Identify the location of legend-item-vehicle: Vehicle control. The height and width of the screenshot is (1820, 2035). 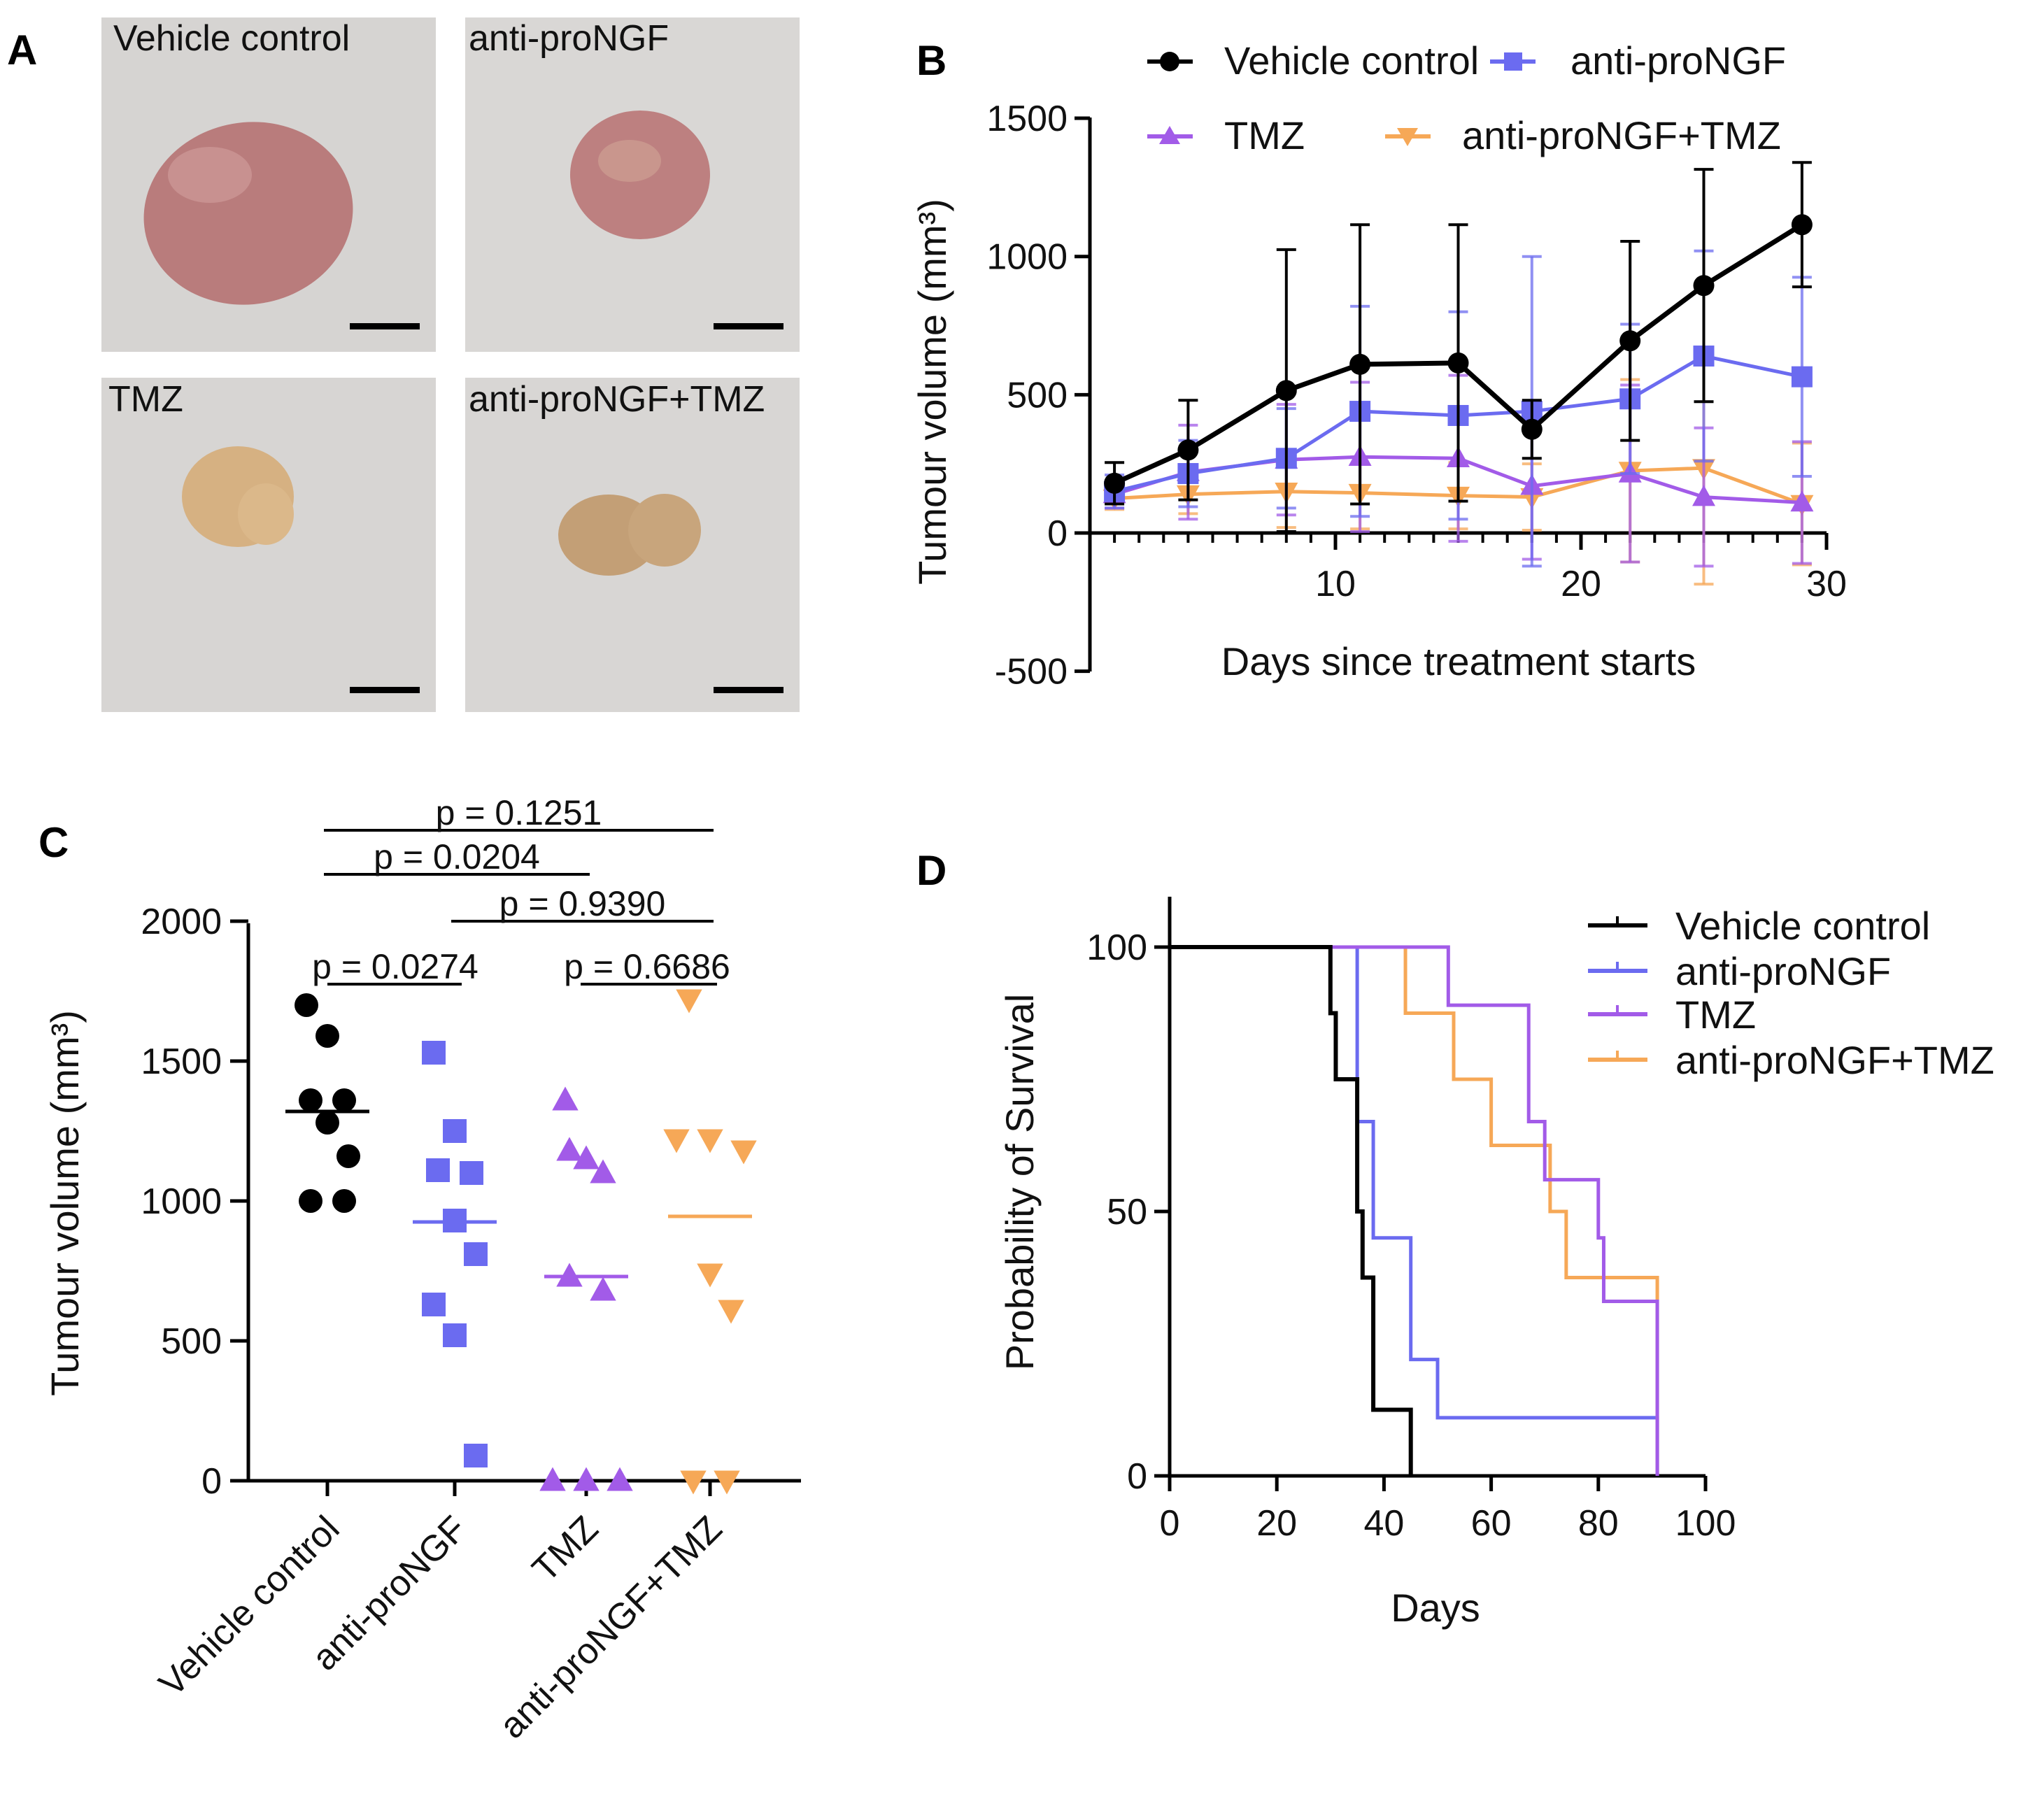
(1313, 60).